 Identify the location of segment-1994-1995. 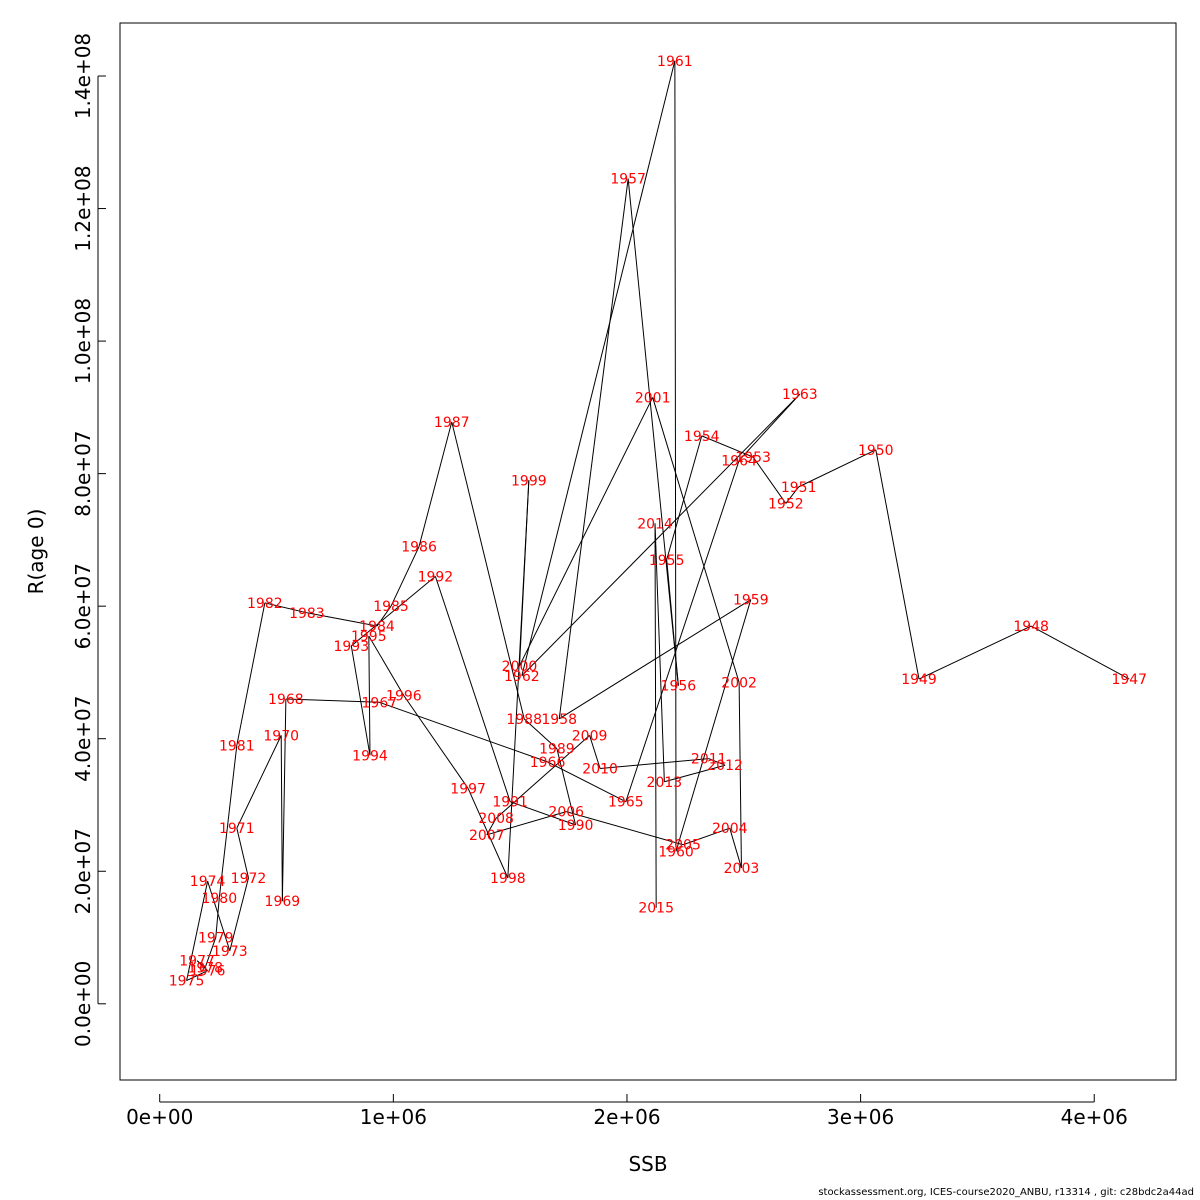
(369, 695).